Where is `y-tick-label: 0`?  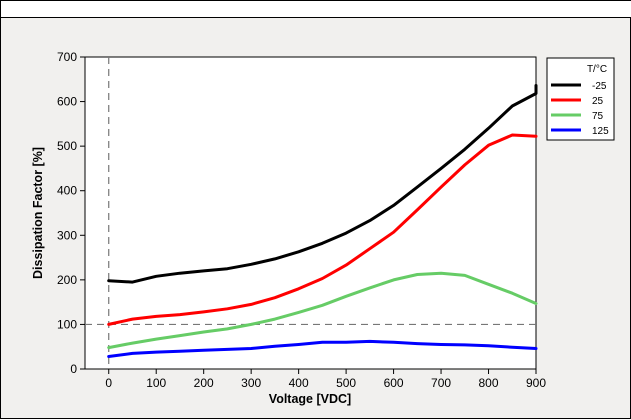
y-tick-label: 0 is located at coordinates (73, 369).